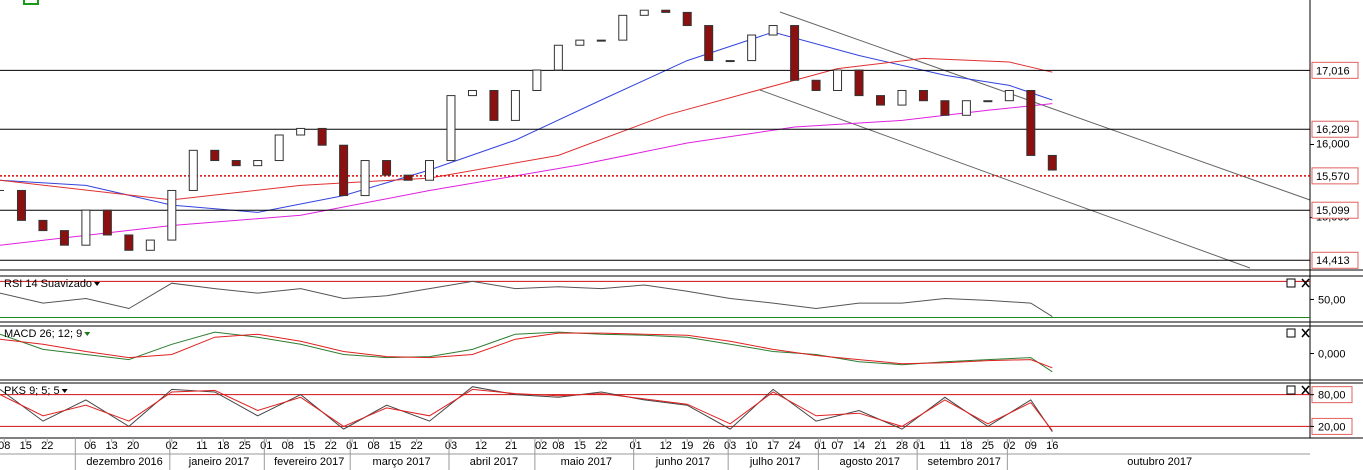 This screenshot has height=470, width=1363. I want to click on month-label: julho 2017, so click(775, 462).